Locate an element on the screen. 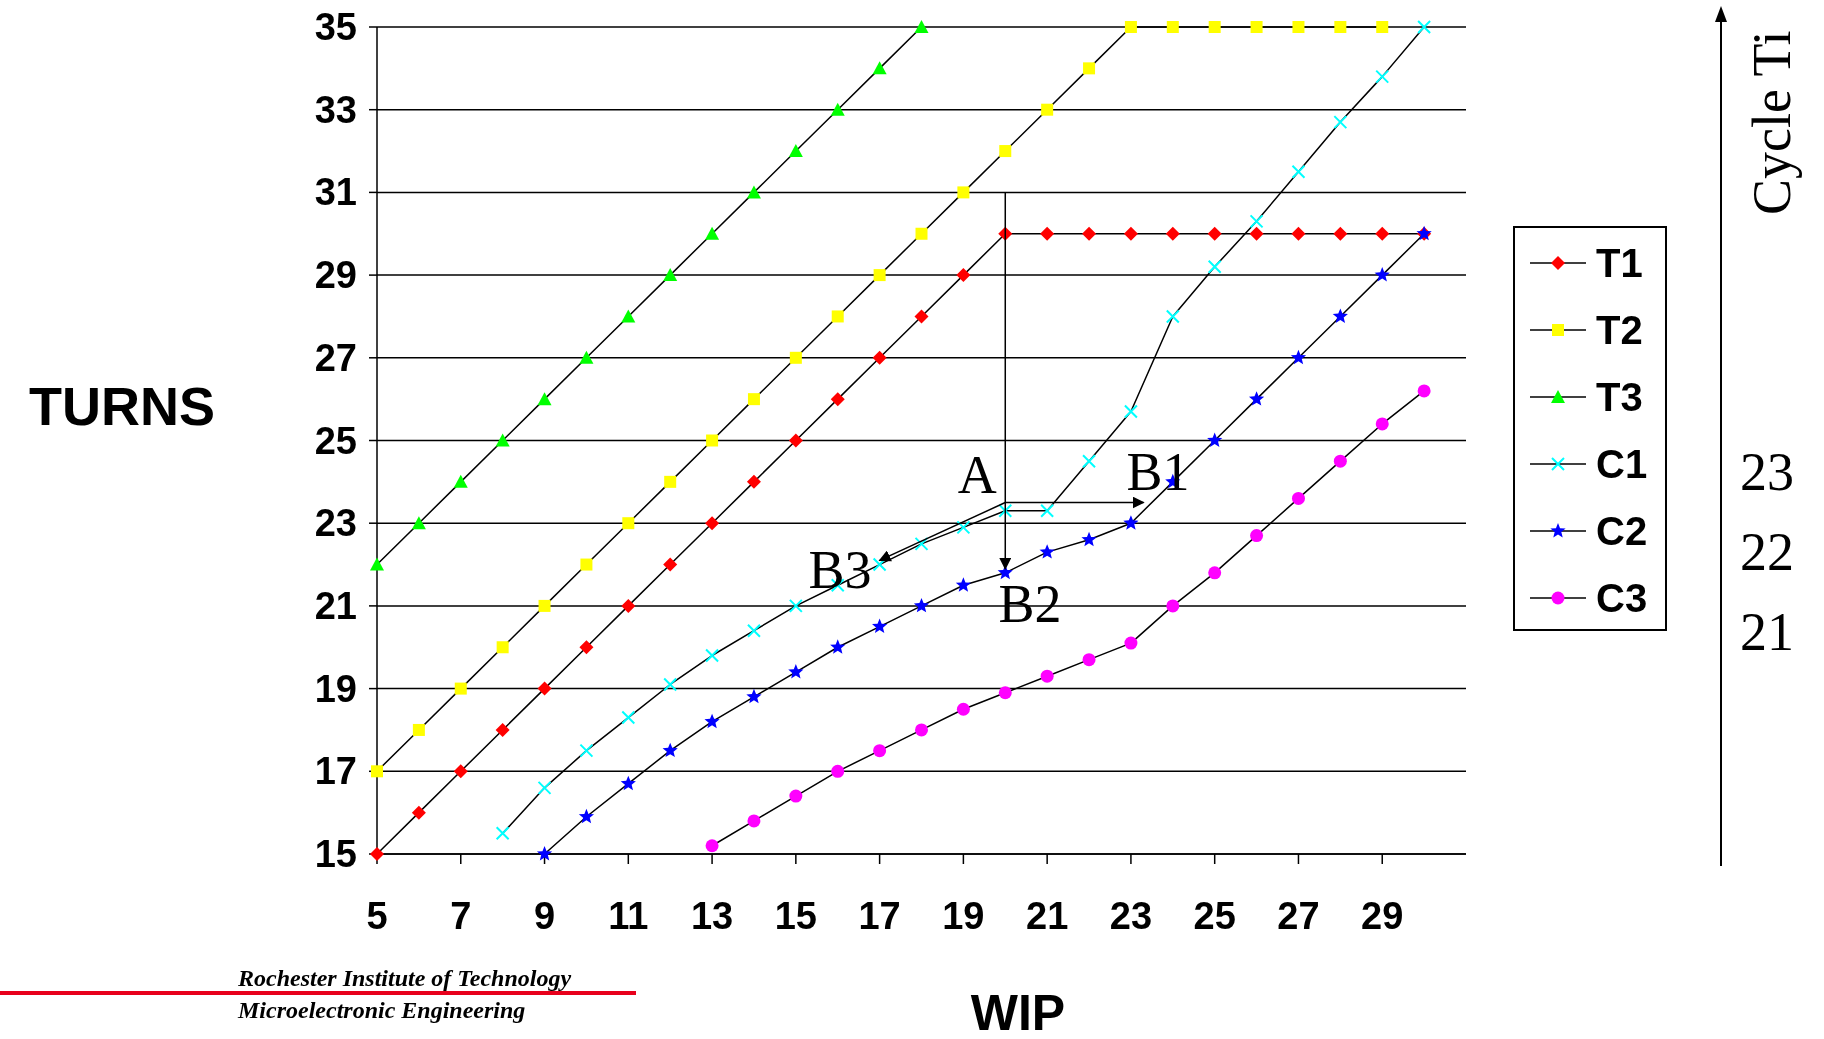  y-tick-label: 23 is located at coordinates (335, 523).